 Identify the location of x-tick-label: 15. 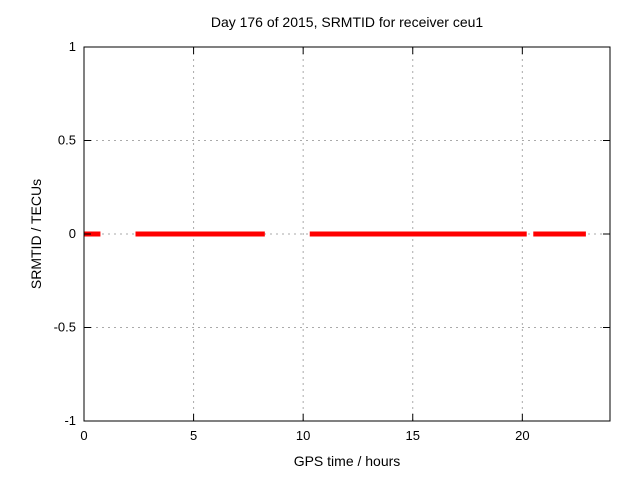
(413, 435).